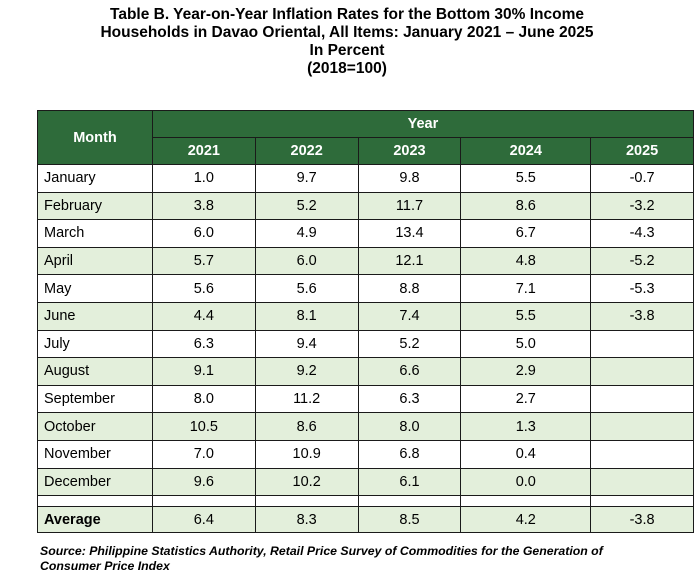 Image resolution: width=694 pixels, height=579 pixels. What do you see at coordinates (409, 178) in the screenshot?
I see `value-cell: 9.8` at bounding box center [409, 178].